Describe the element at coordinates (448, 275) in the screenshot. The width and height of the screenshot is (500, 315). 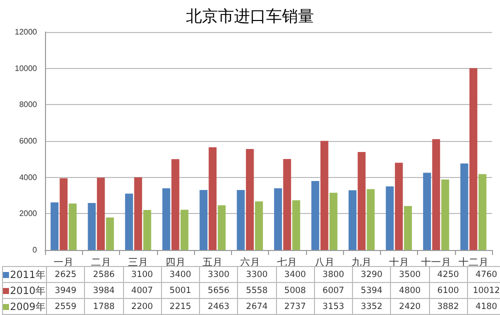
I see `data-label: 4250` at that location.